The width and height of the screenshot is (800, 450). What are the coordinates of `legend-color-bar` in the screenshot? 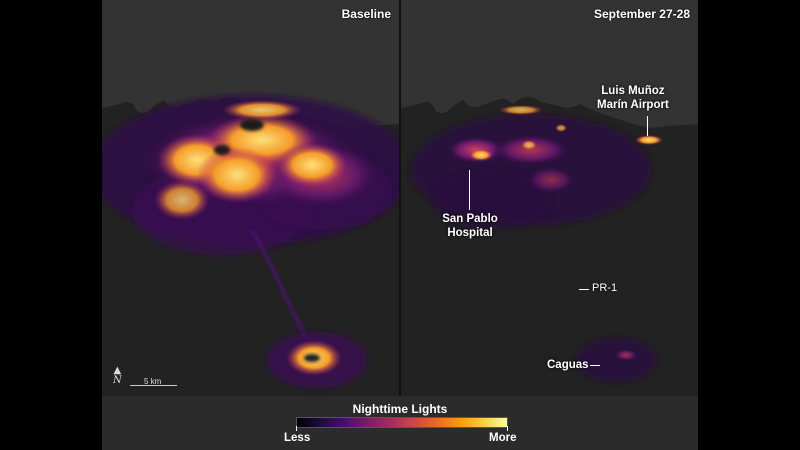 It's located at (402, 422).